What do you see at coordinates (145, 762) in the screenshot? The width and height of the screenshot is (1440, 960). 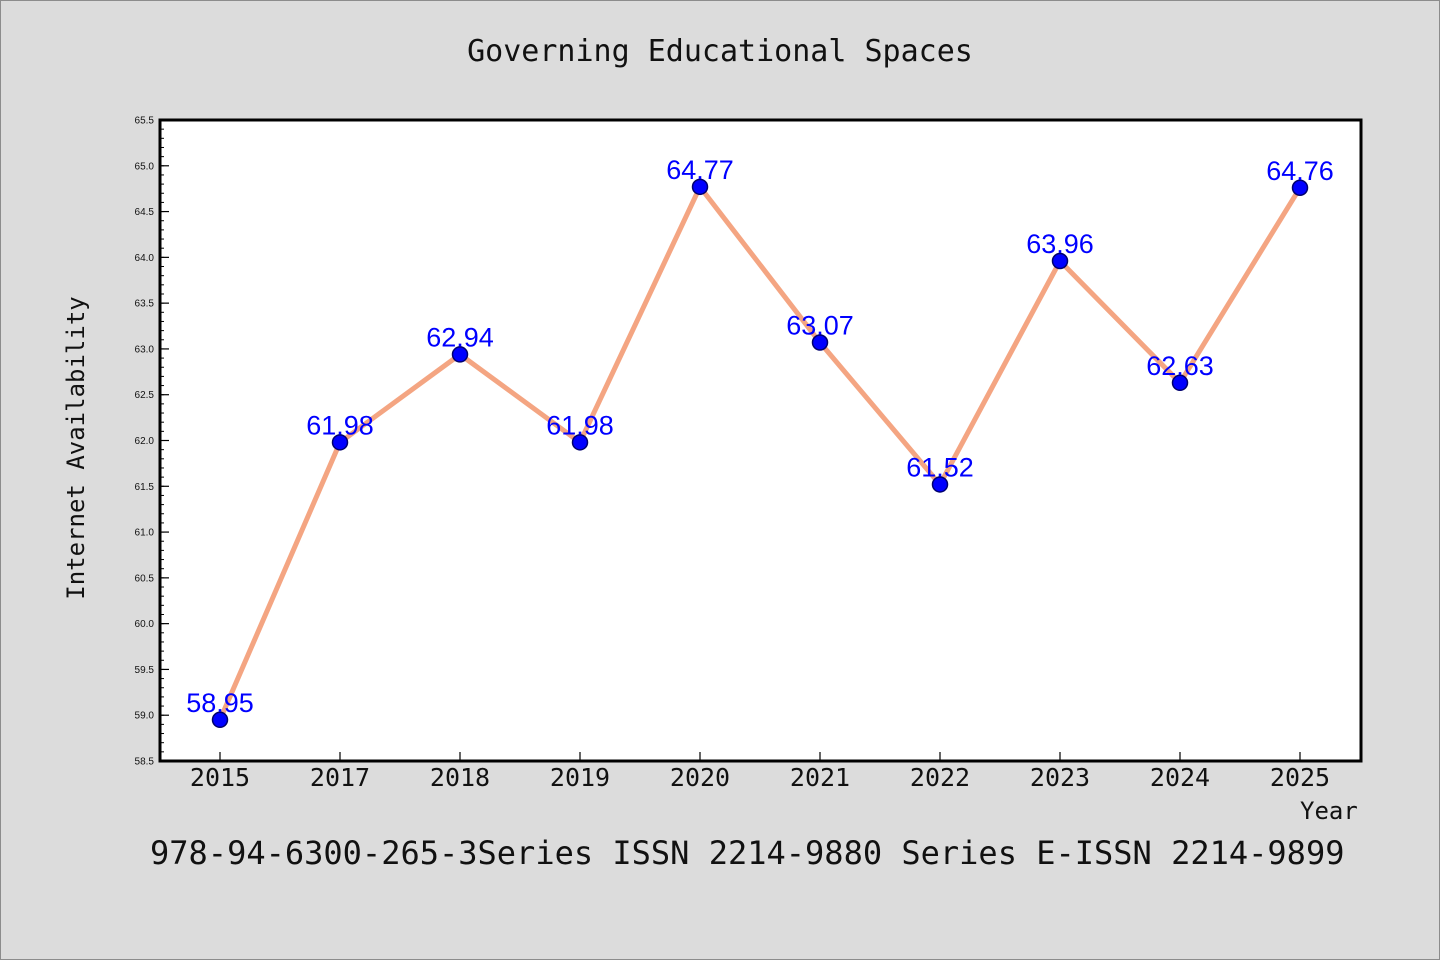 I see `y-tick-label: 58.5` at bounding box center [145, 762].